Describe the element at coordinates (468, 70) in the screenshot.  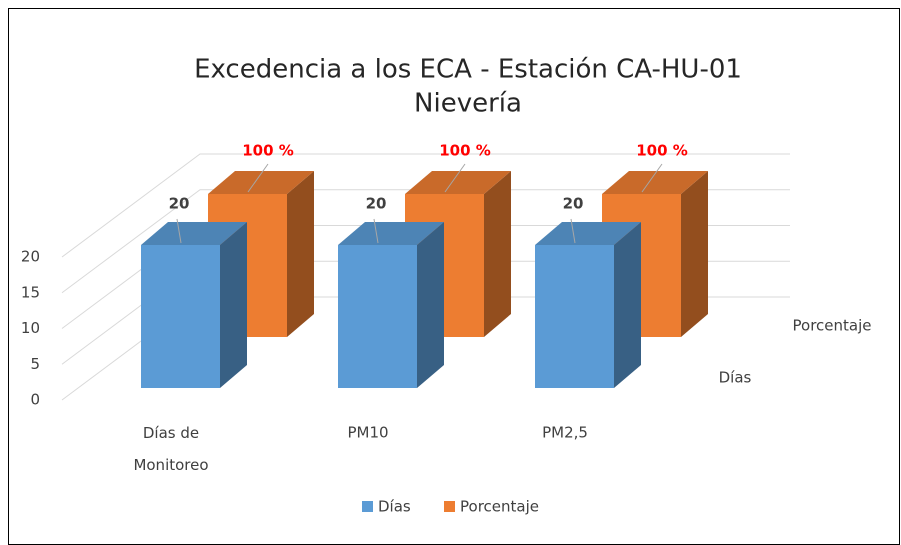
I see `chart-title: Excedencia a los ECA - Estación CA-HU-01` at that location.